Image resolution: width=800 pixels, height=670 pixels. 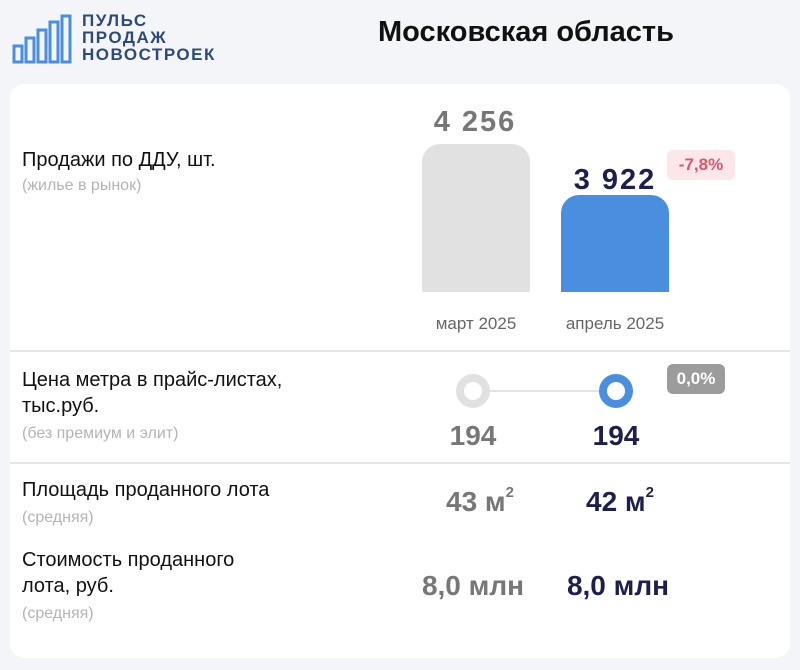 What do you see at coordinates (476, 501) in the screenshot?
I see `area-prev-number: 43 м` at bounding box center [476, 501].